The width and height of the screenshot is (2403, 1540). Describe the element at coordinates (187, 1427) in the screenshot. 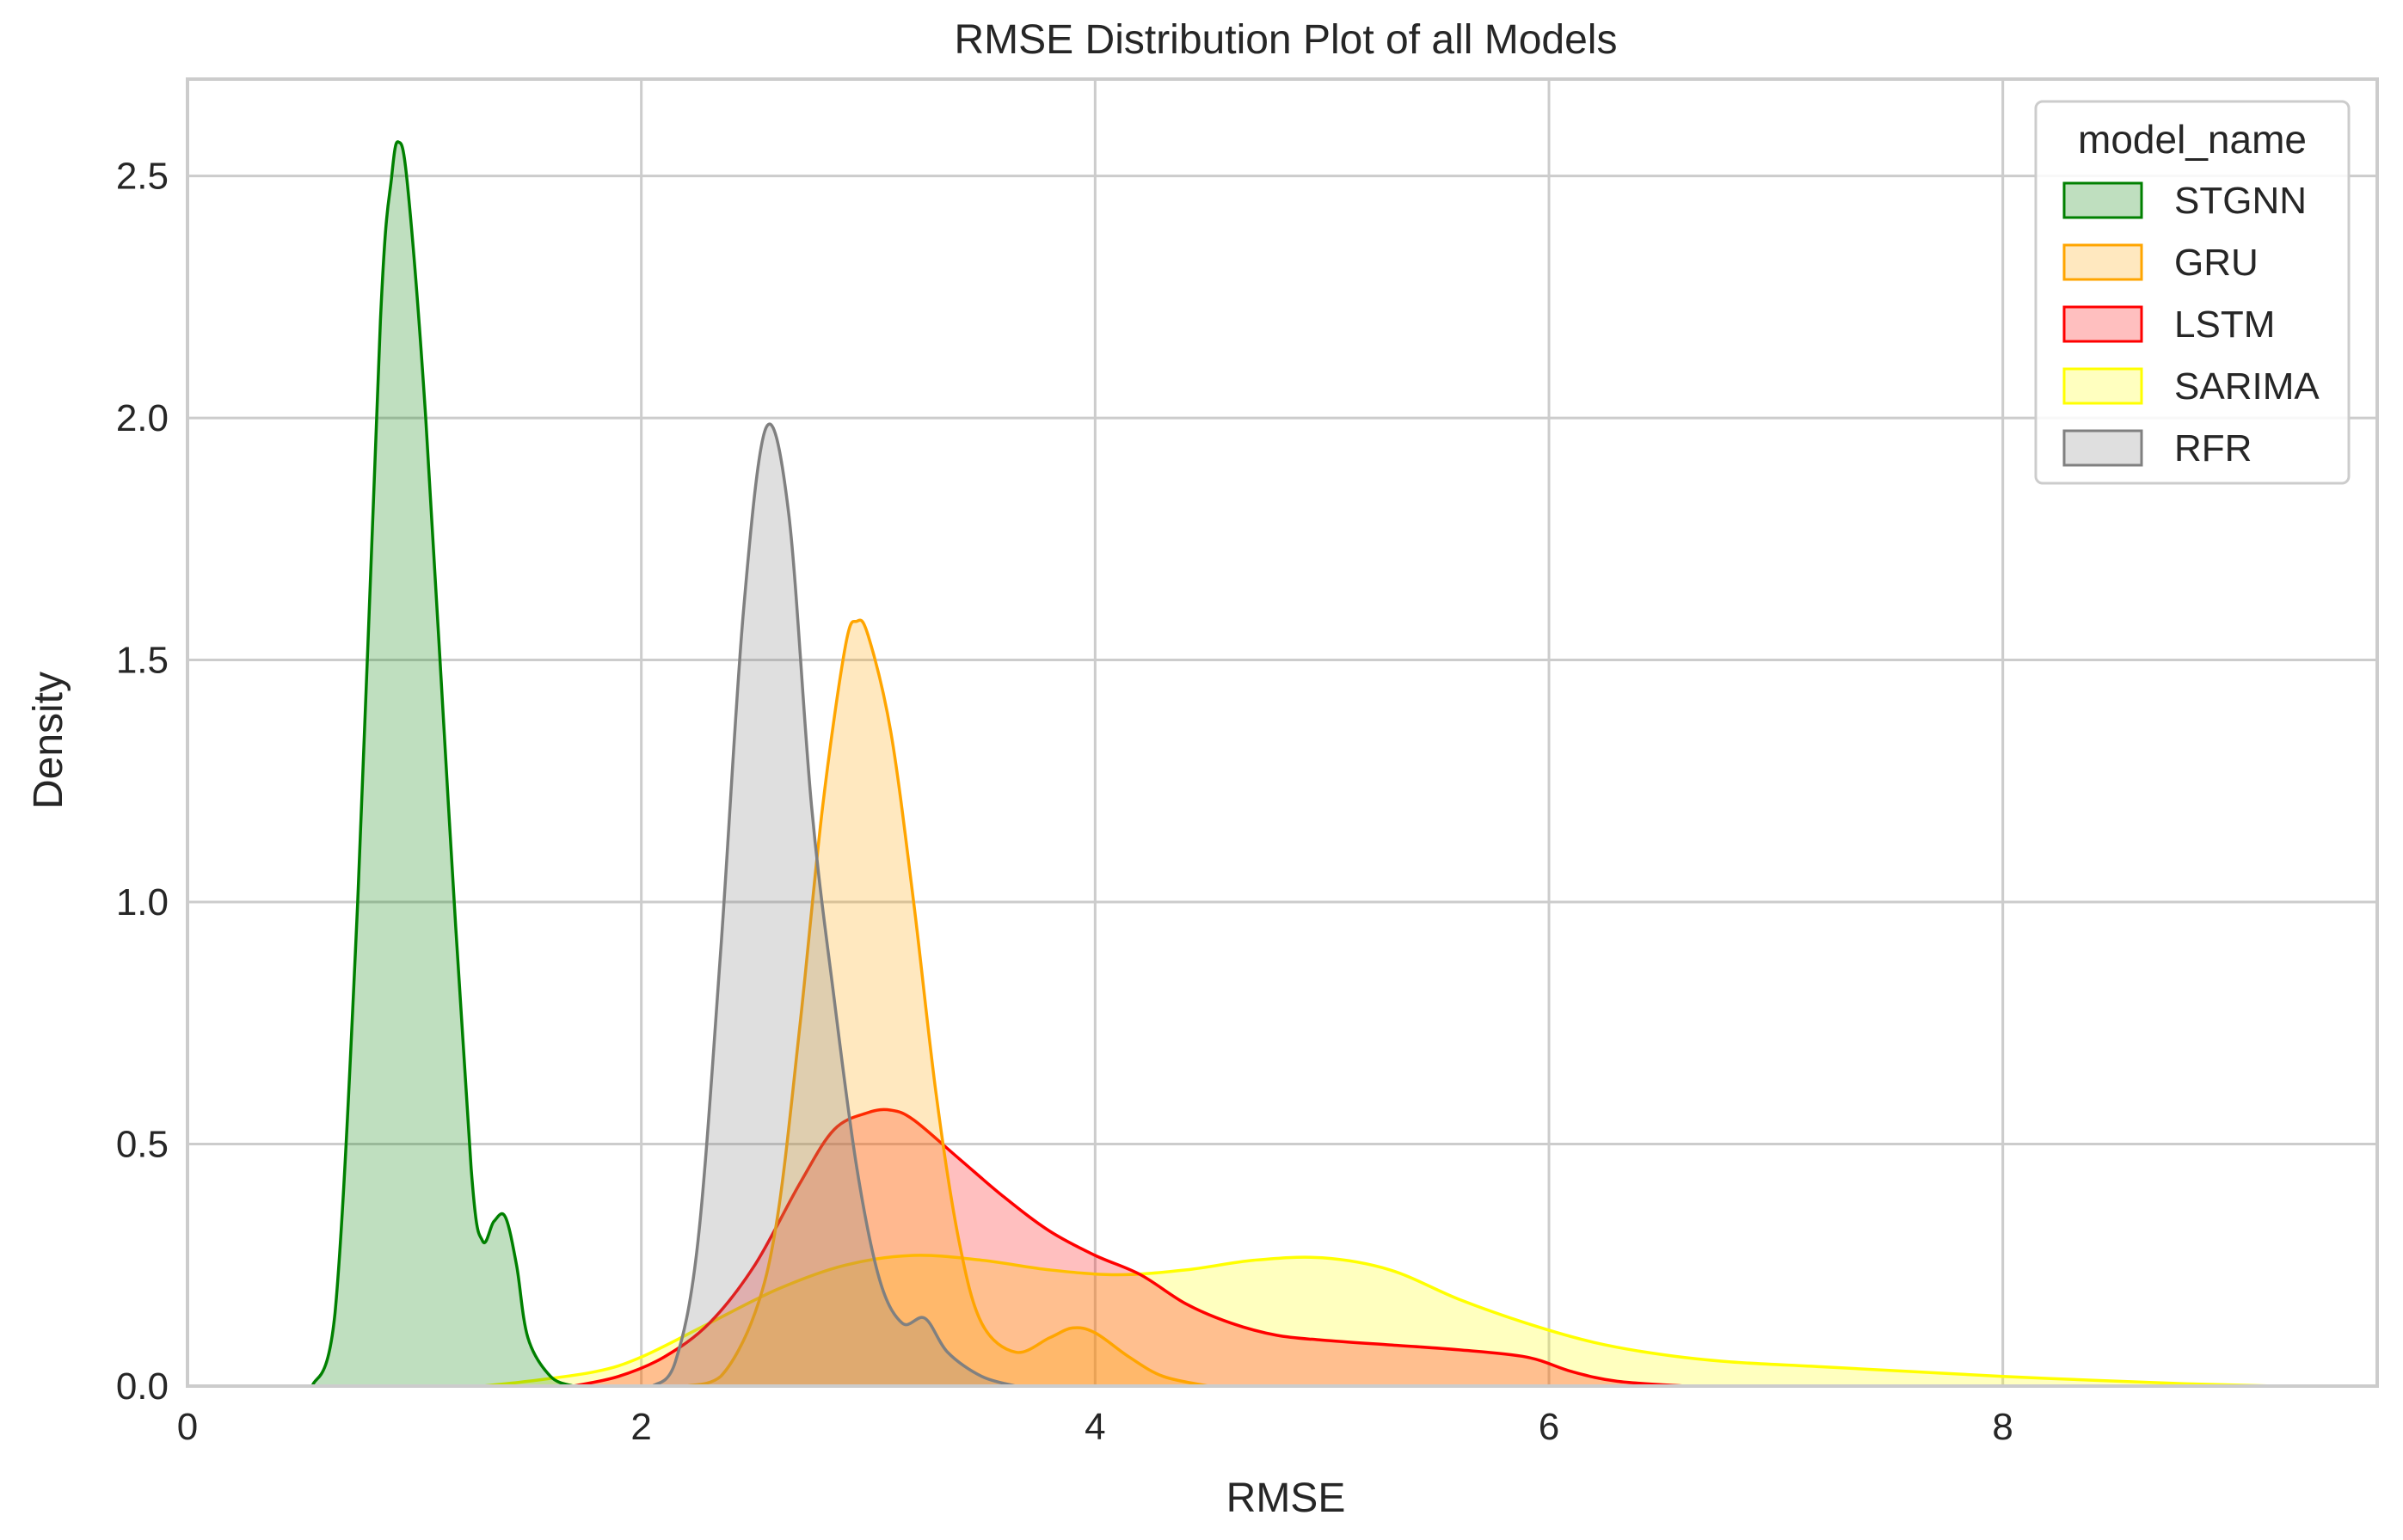

I see `x-tick-label: 0` at that location.